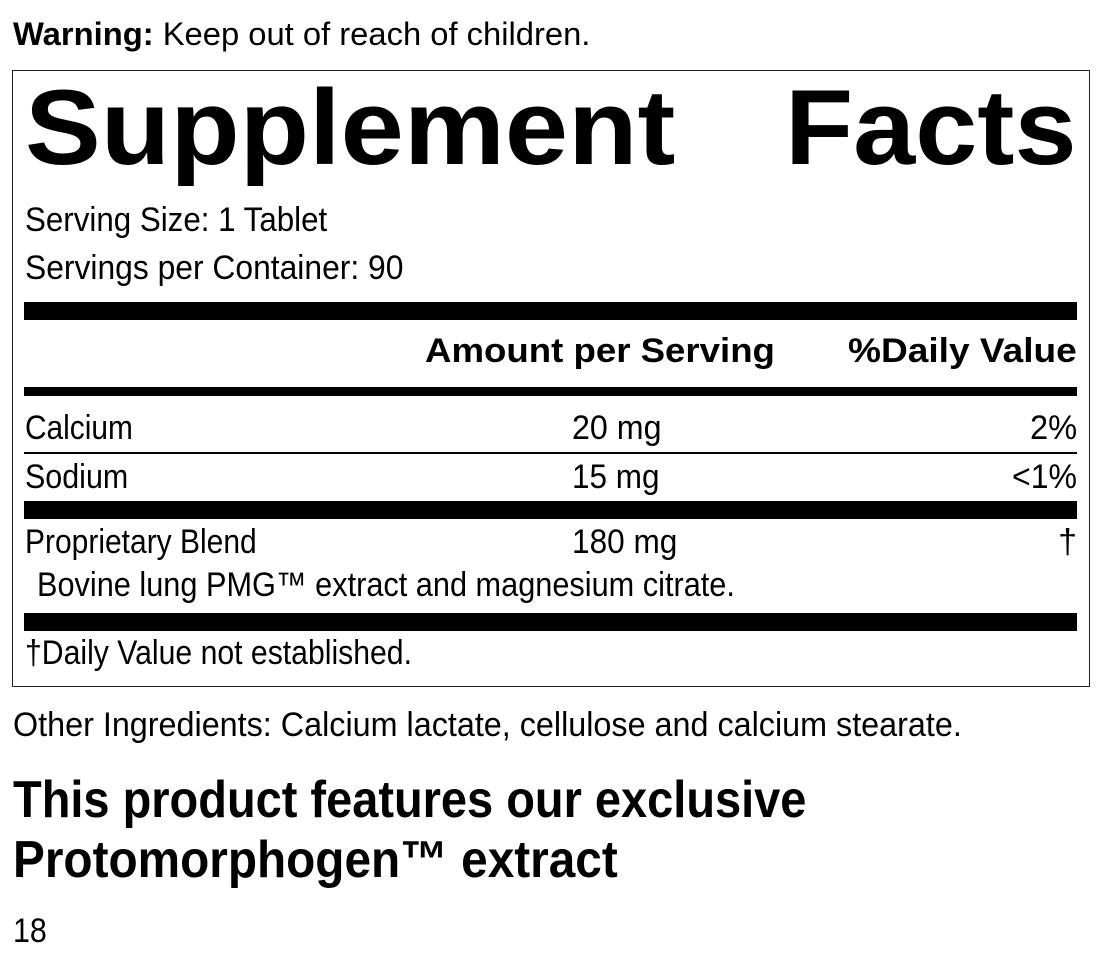  I want to click on title-facts: Facts, so click(931, 127).